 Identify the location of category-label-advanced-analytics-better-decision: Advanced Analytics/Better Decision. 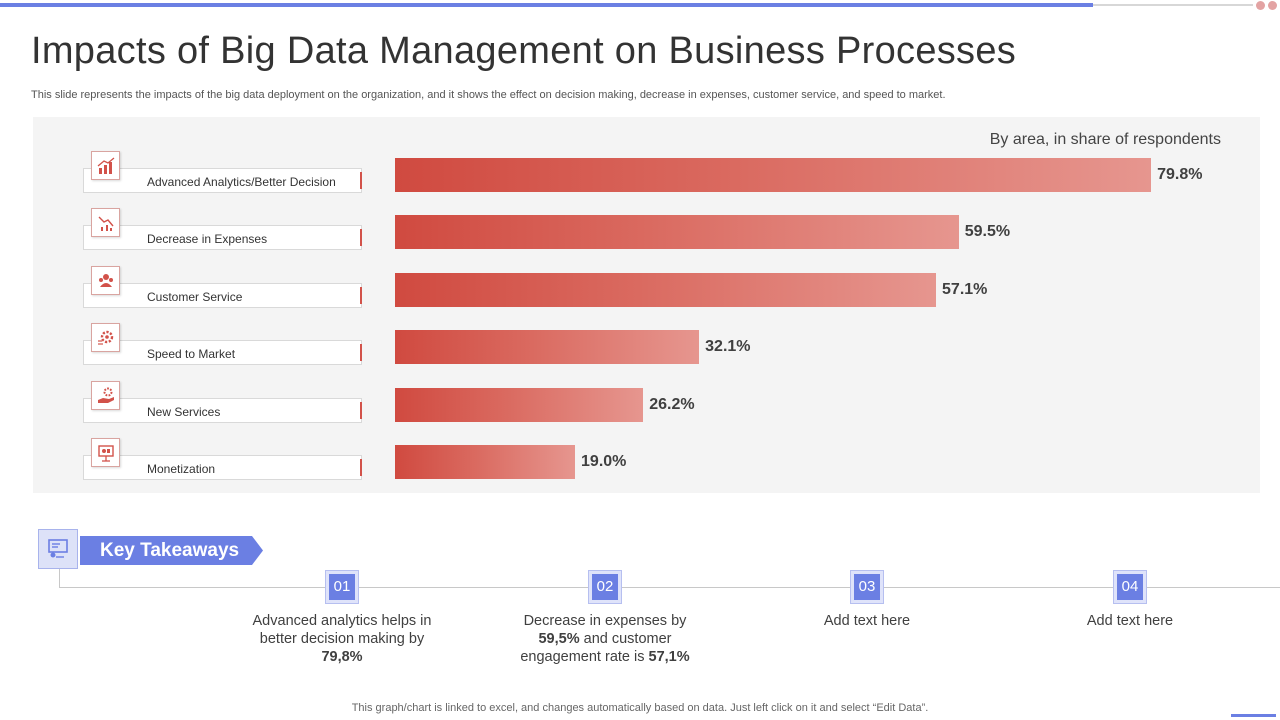
(222, 180).